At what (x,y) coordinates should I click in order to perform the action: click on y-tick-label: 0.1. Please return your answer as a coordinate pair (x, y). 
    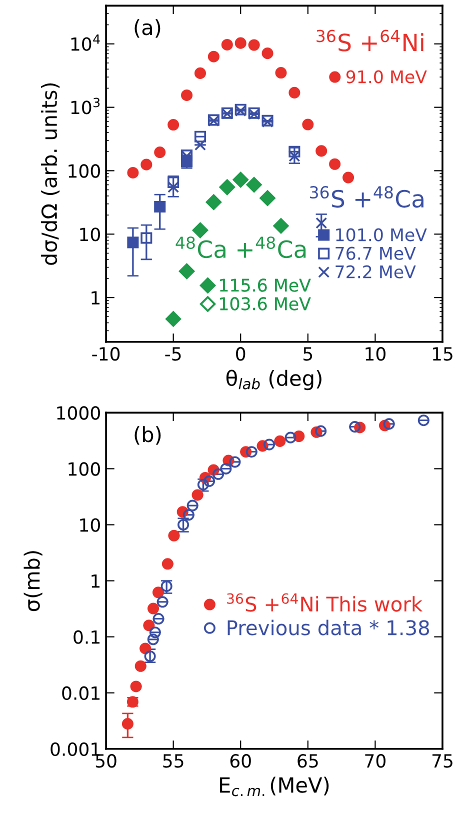
    Looking at the image, I should click on (87, 637).